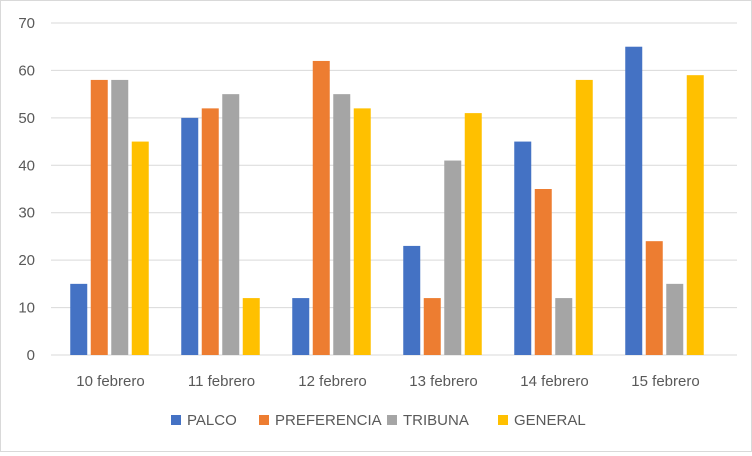 The width and height of the screenshot is (752, 456). Describe the element at coordinates (665, 381) in the screenshot. I see `x-tick-label: 15 febrero` at that location.